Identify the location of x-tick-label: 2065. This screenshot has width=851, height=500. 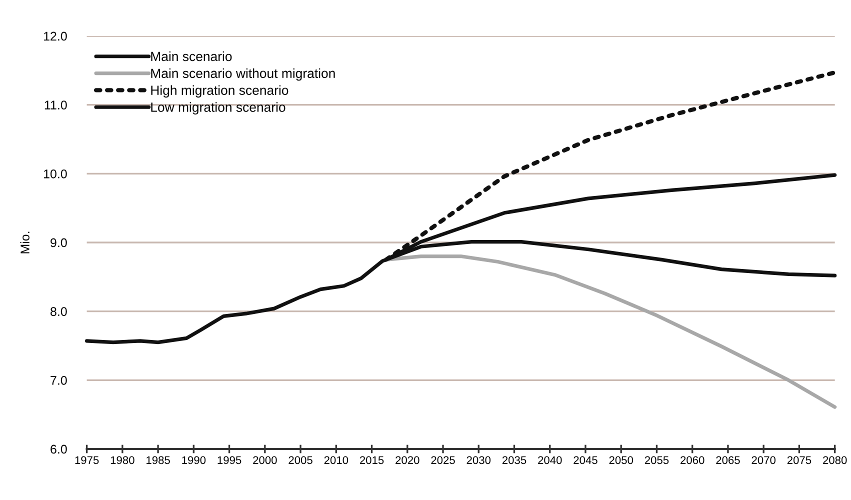
(728, 460).